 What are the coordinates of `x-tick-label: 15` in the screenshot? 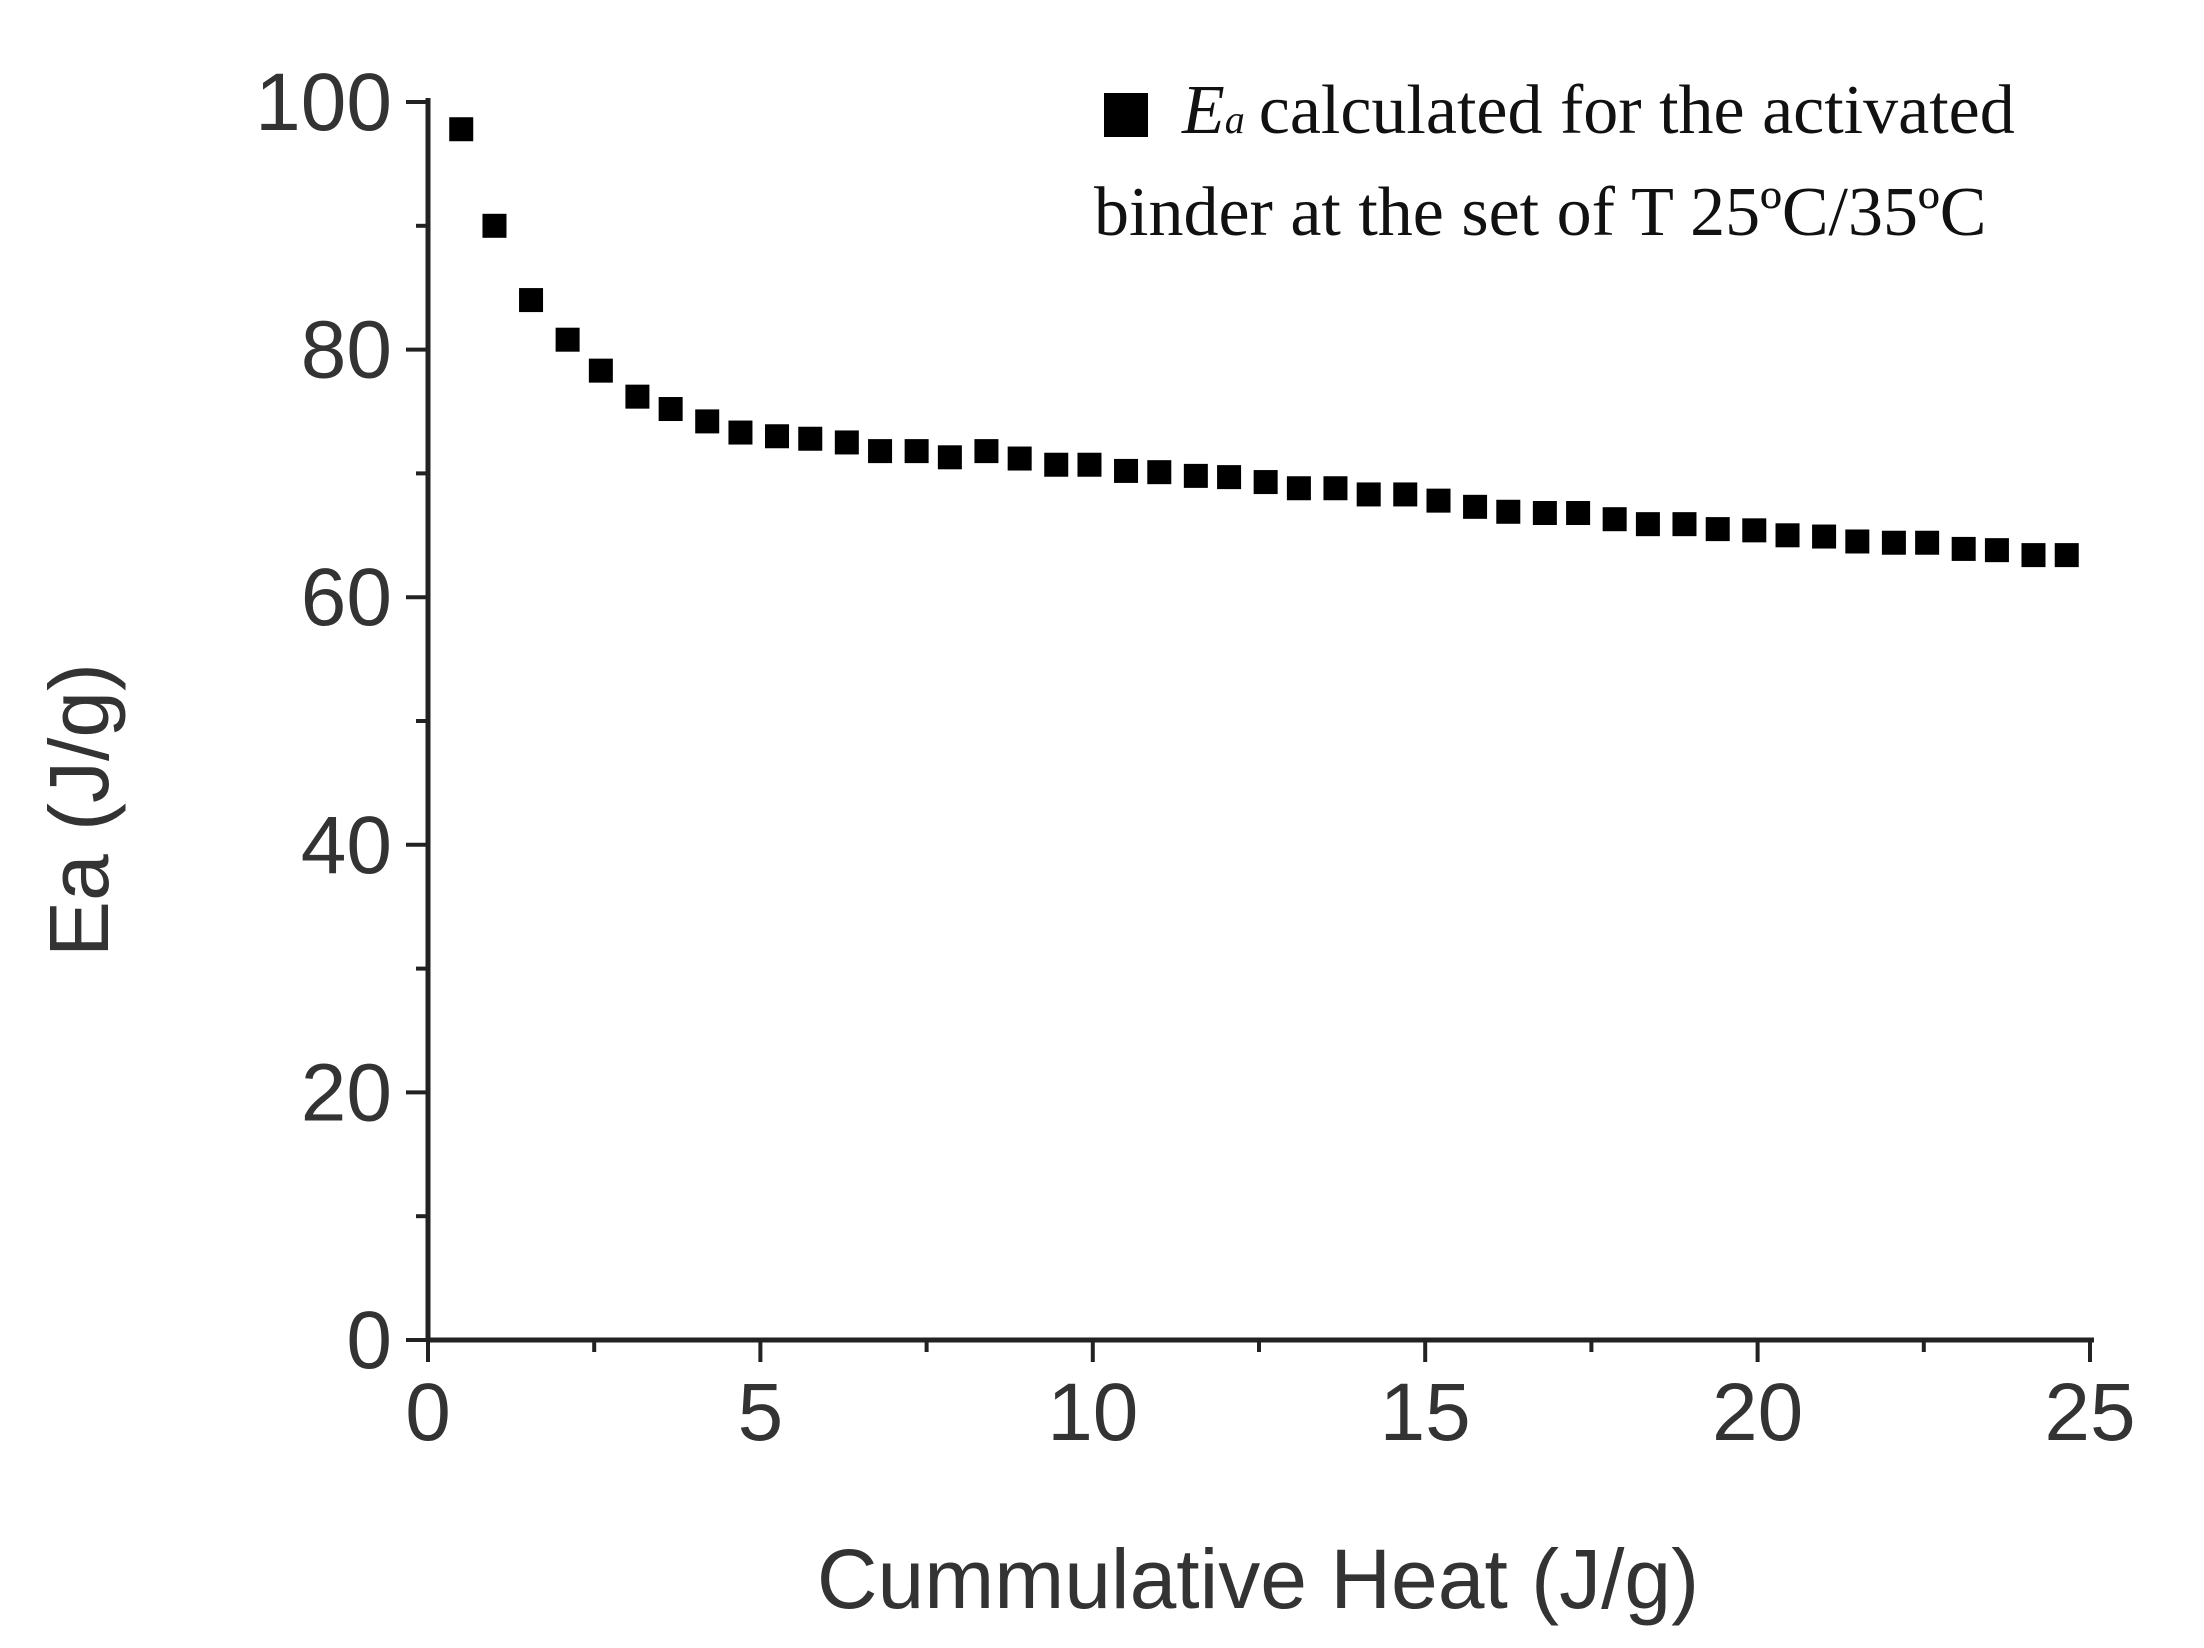 It's located at (1425, 1412).